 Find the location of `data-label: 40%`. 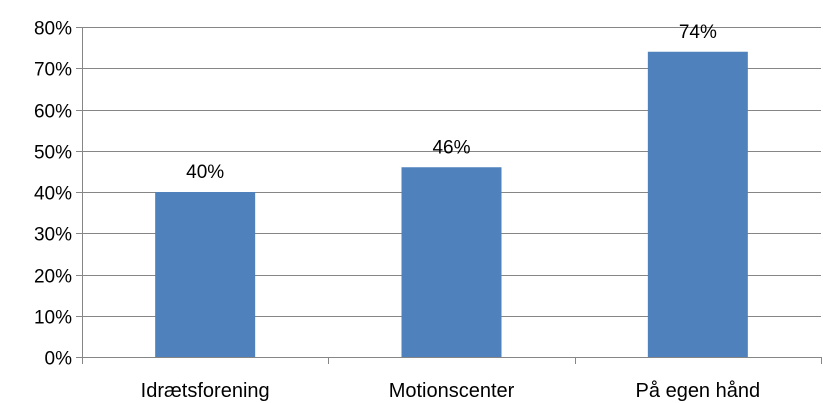

data-label: 40% is located at coordinates (205, 172).